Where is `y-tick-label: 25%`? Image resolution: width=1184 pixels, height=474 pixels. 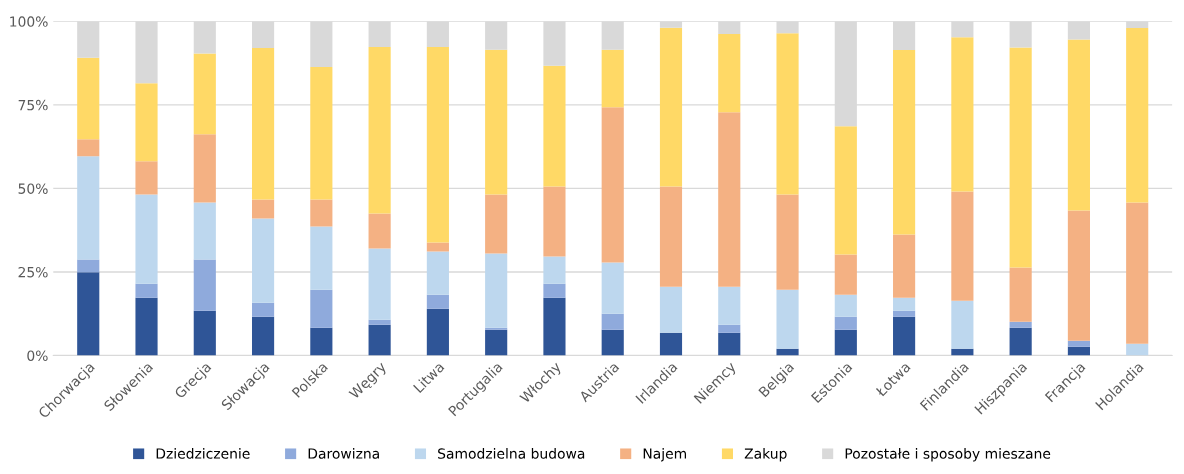 y-tick-label: 25% is located at coordinates (33, 272).